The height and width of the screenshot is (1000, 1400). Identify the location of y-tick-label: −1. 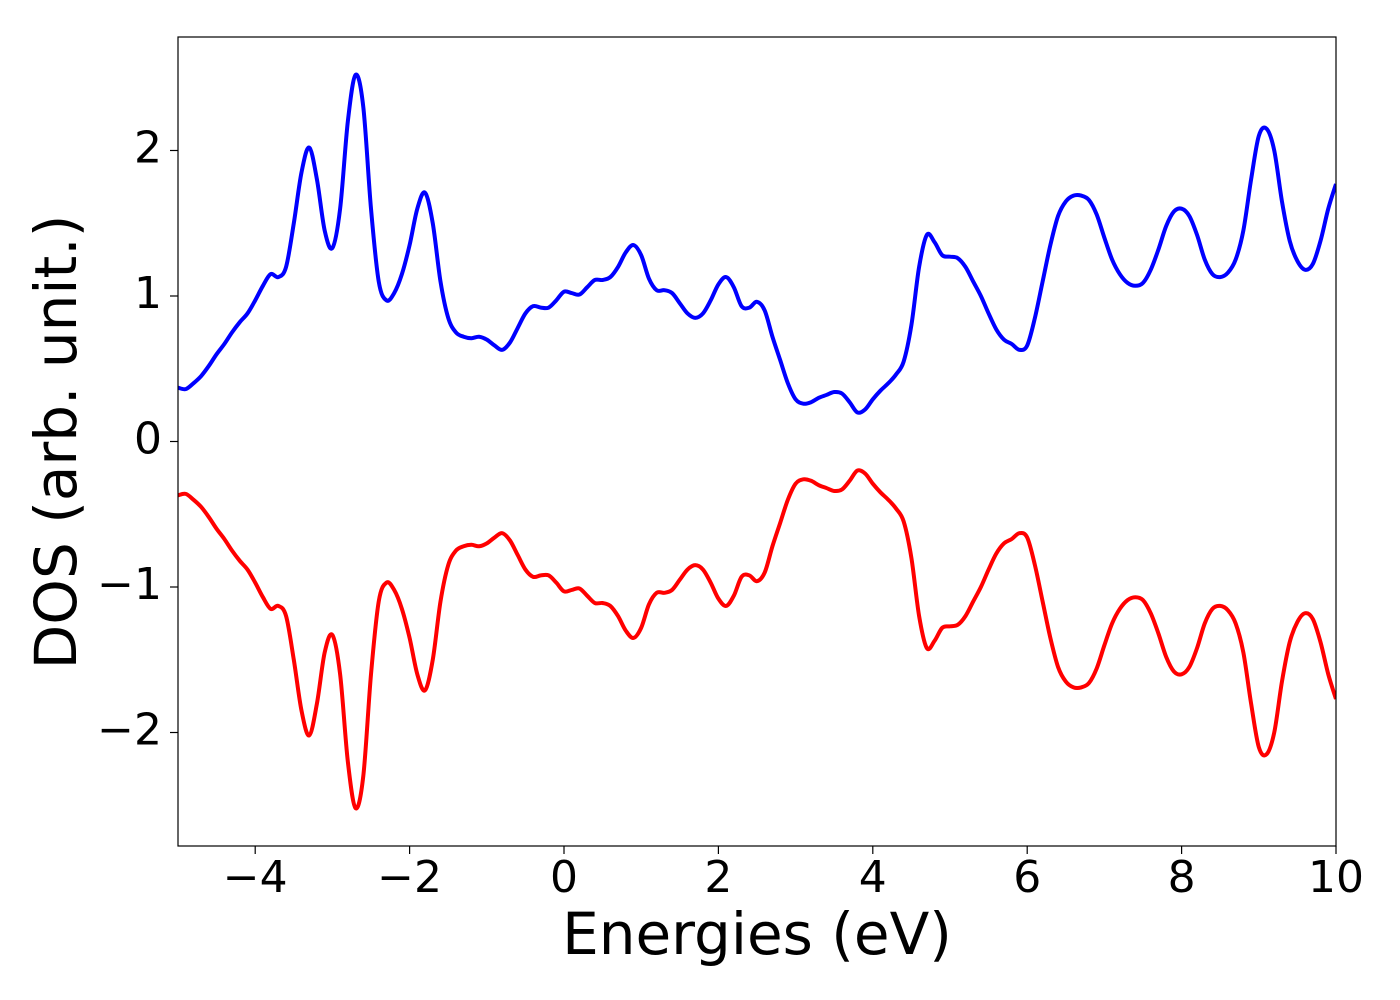
(129, 584).